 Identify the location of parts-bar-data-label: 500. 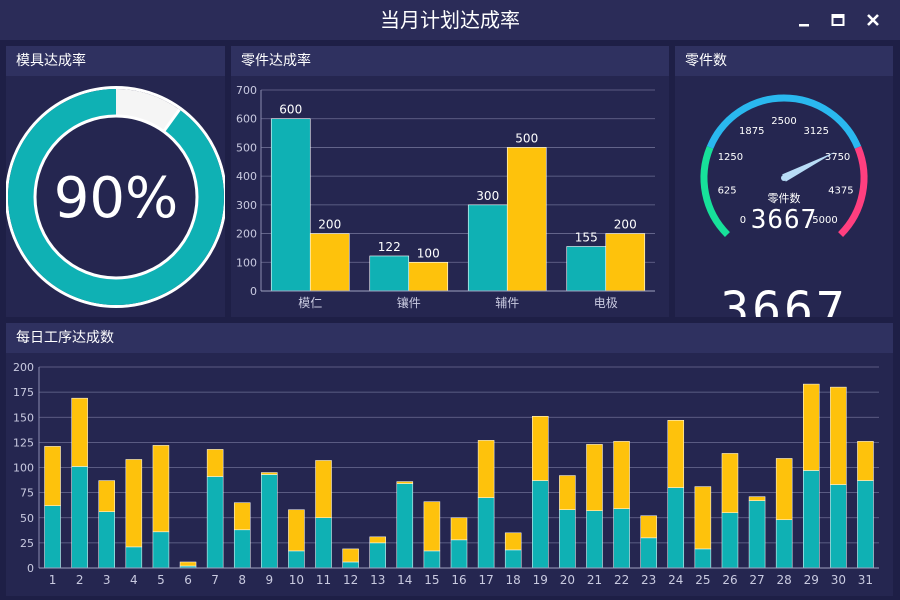
(526, 138).